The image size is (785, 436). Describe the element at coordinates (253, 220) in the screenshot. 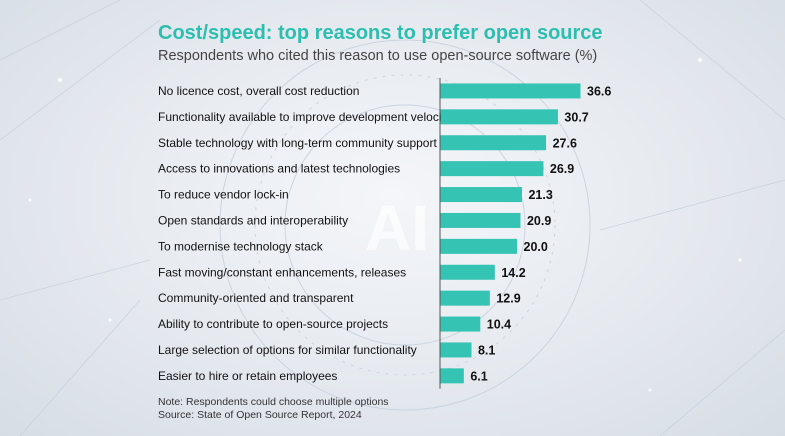

I see `category-label: Open standards and interoperability` at that location.